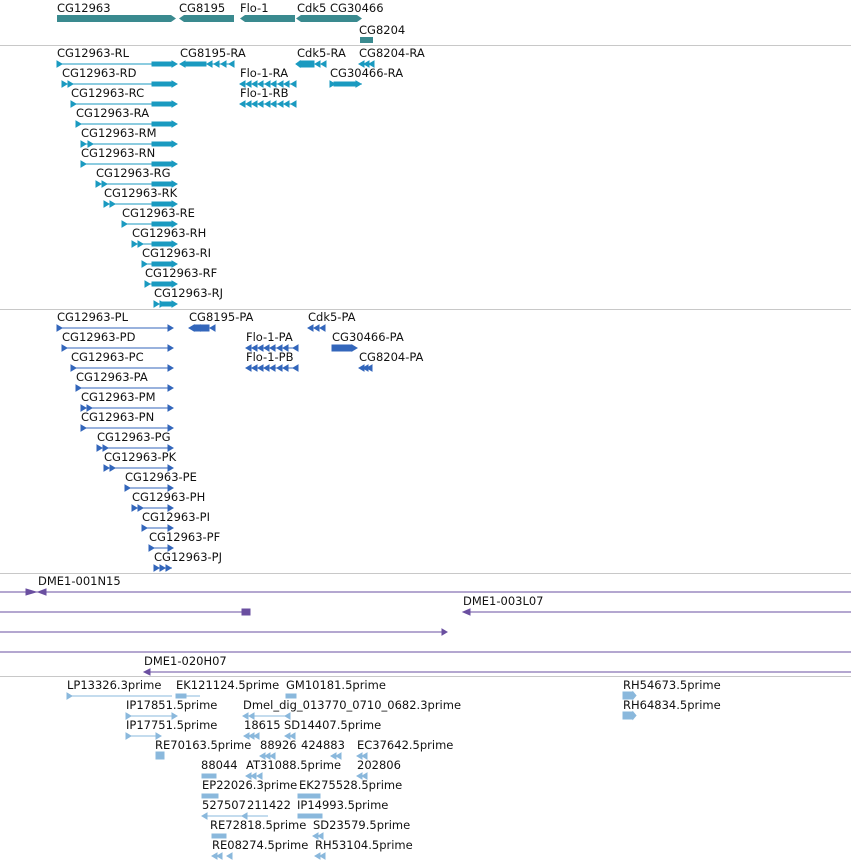  What do you see at coordinates (250, 785) in the screenshot?
I see `est-label: EP22026.3prime` at bounding box center [250, 785].